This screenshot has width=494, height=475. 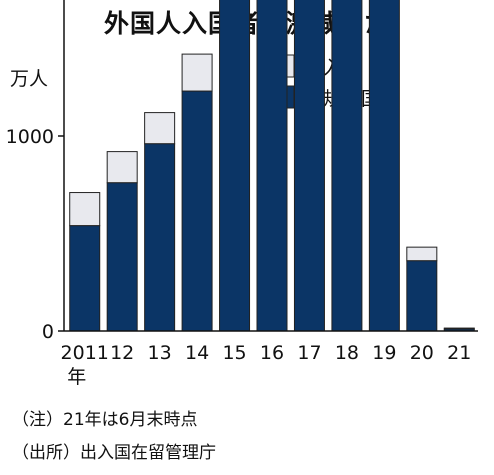 What do you see at coordinates (85, 353) in the screenshot?
I see `x-tick-label: 2011` at bounding box center [85, 353].